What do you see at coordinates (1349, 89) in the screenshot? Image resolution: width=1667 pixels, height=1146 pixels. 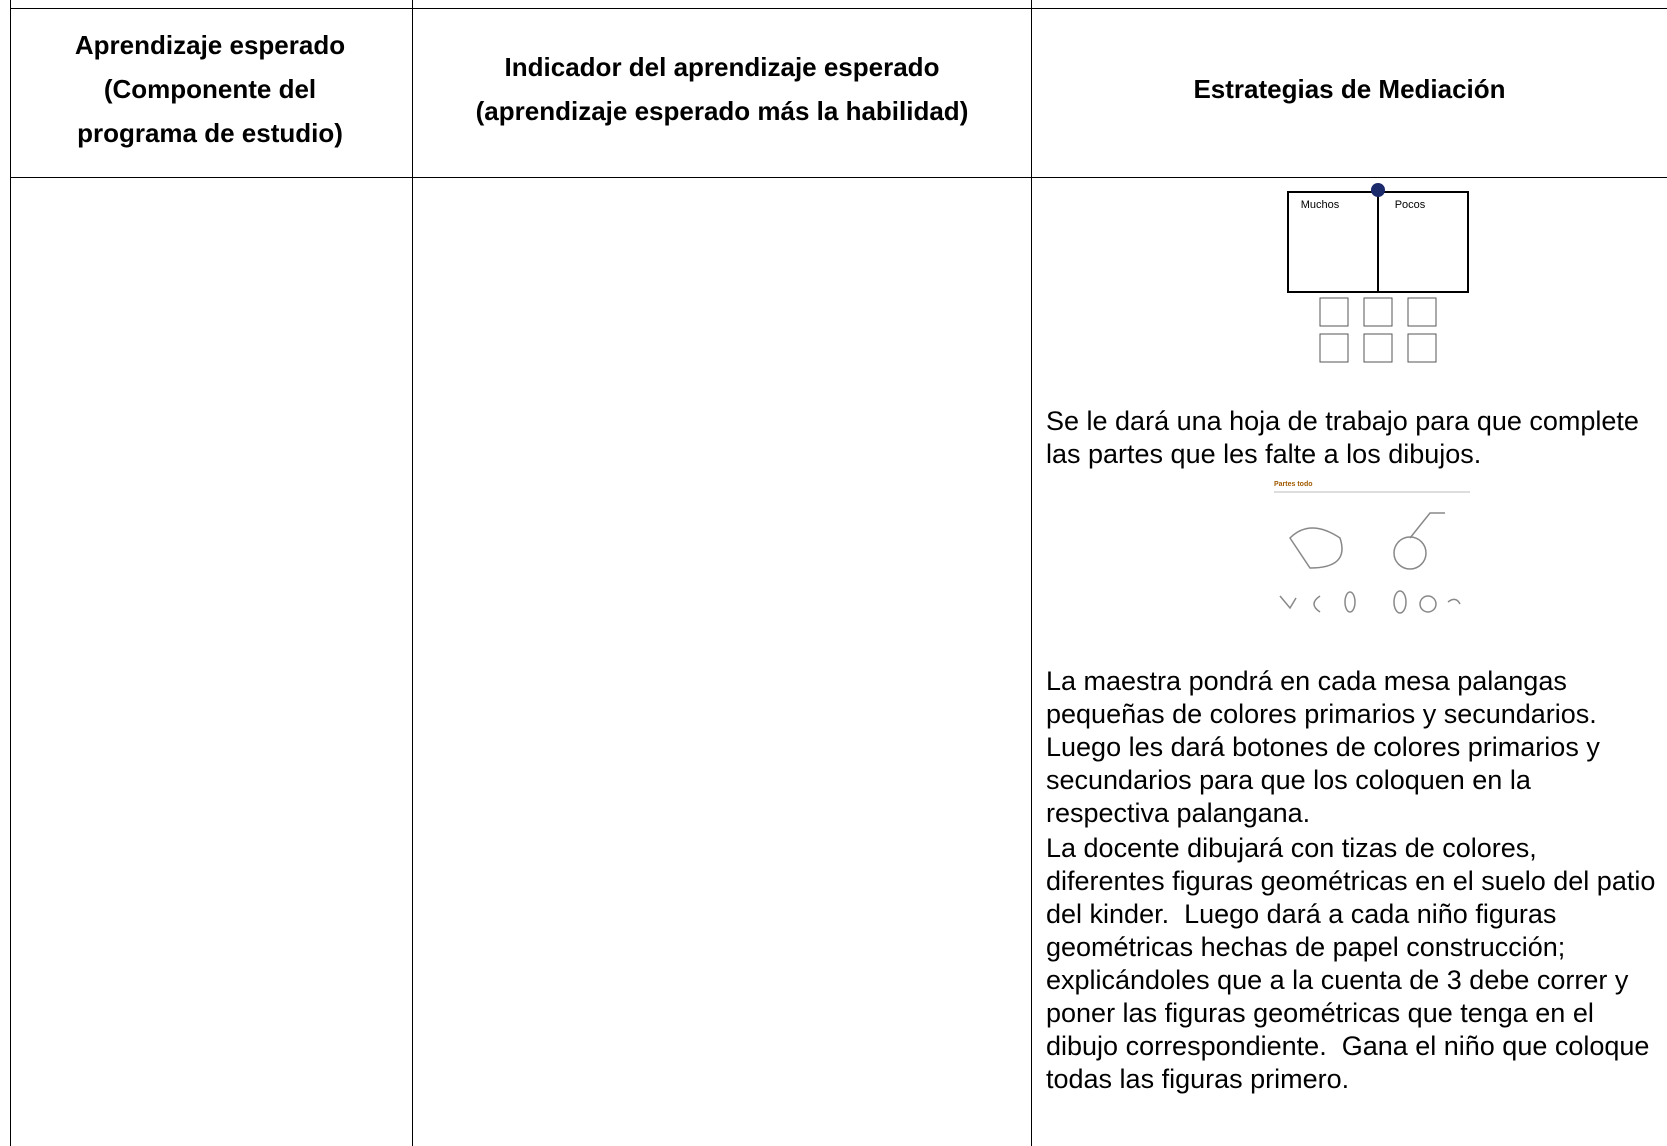 I see `header-cell: Estrategias de Mediación` at bounding box center [1349, 89].